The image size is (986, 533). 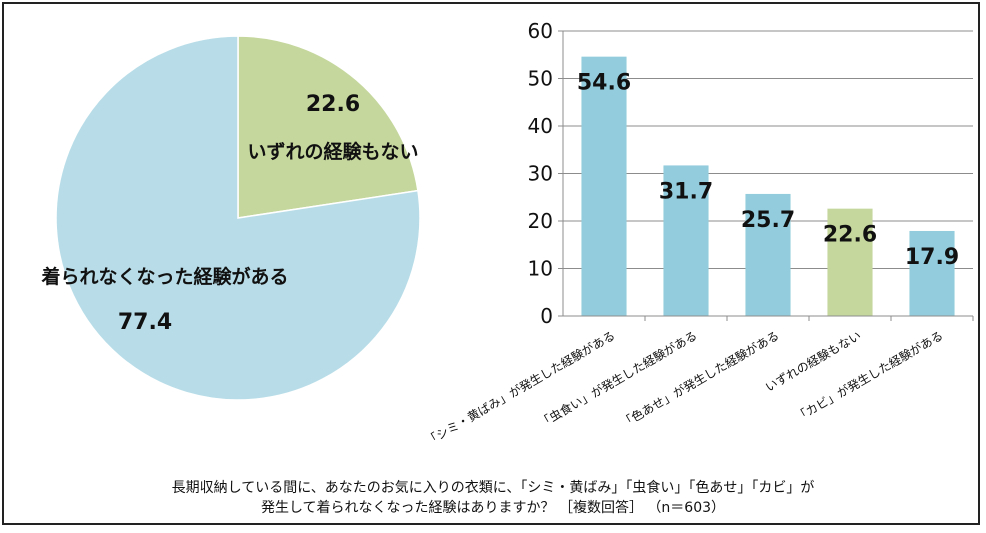 What do you see at coordinates (540, 174) in the screenshot?
I see `y-tick-label: 30` at bounding box center [540, 174].